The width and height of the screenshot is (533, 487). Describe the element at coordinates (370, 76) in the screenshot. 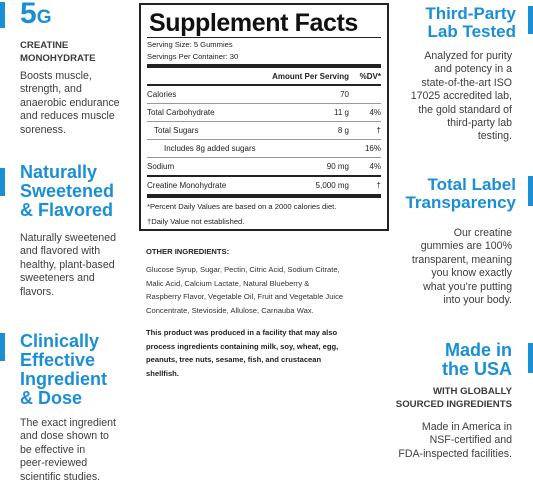

I see `dv-header: %DV*` at that location.